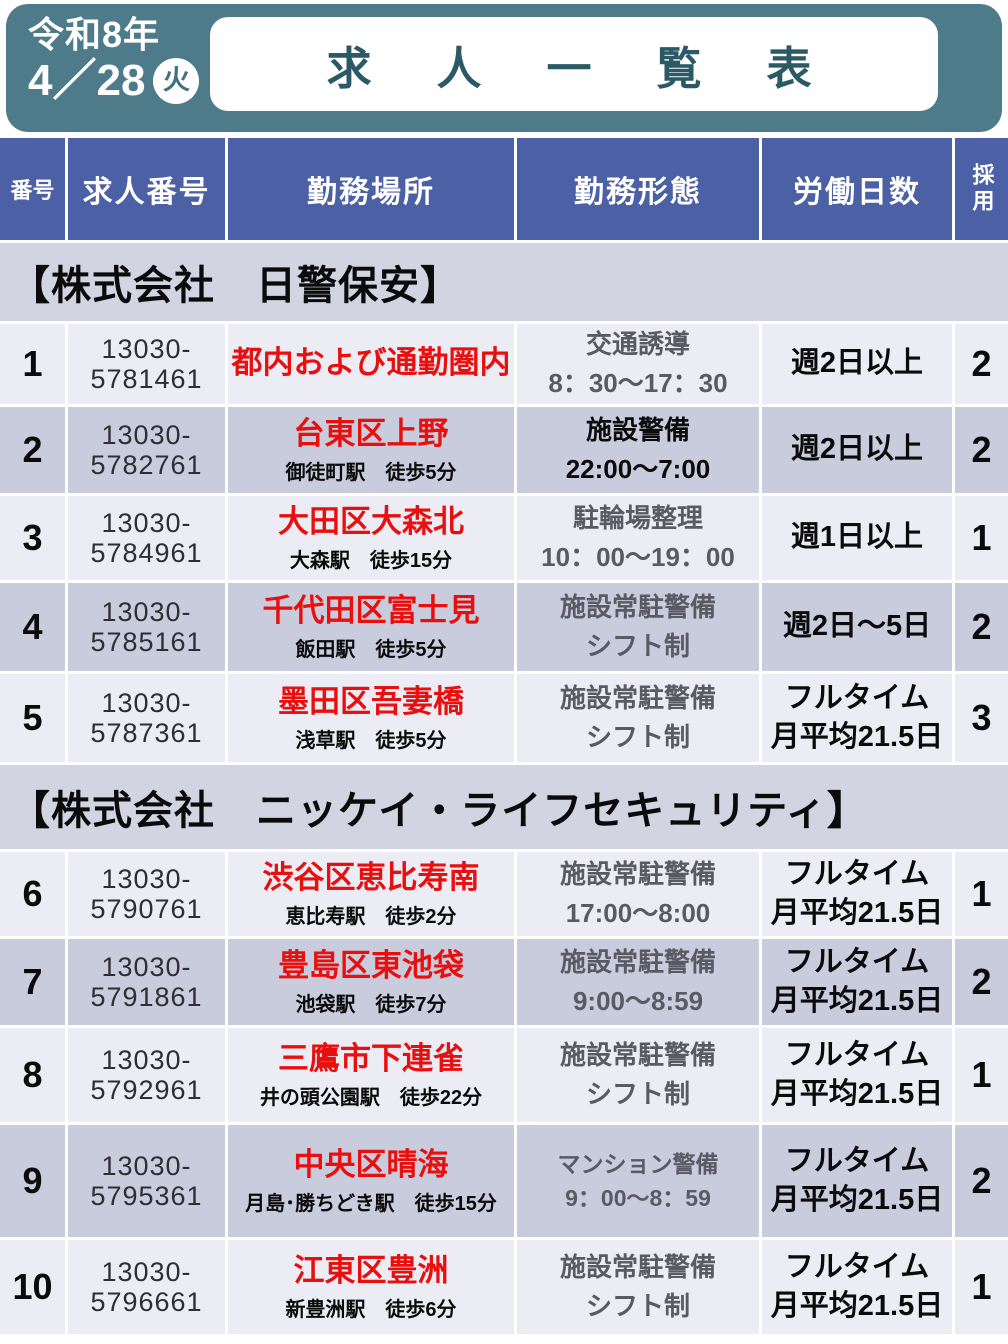 This screenshot has width=1008, height=1344. Describe the element at coordinates (32, 189) in the screenshot. I see `header-no: 番号` at that location.